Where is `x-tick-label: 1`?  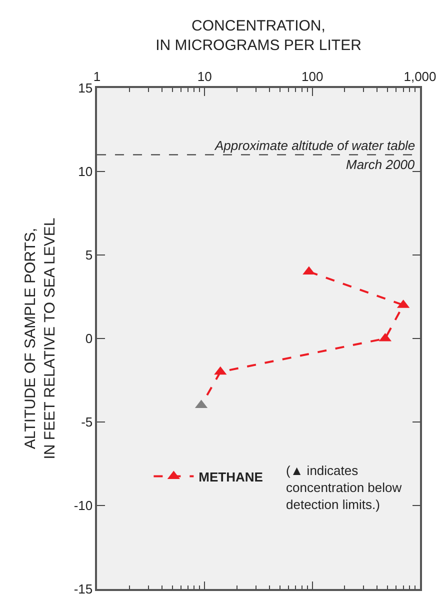 x-tick-label: 1 is located at coordinates (97, 76).